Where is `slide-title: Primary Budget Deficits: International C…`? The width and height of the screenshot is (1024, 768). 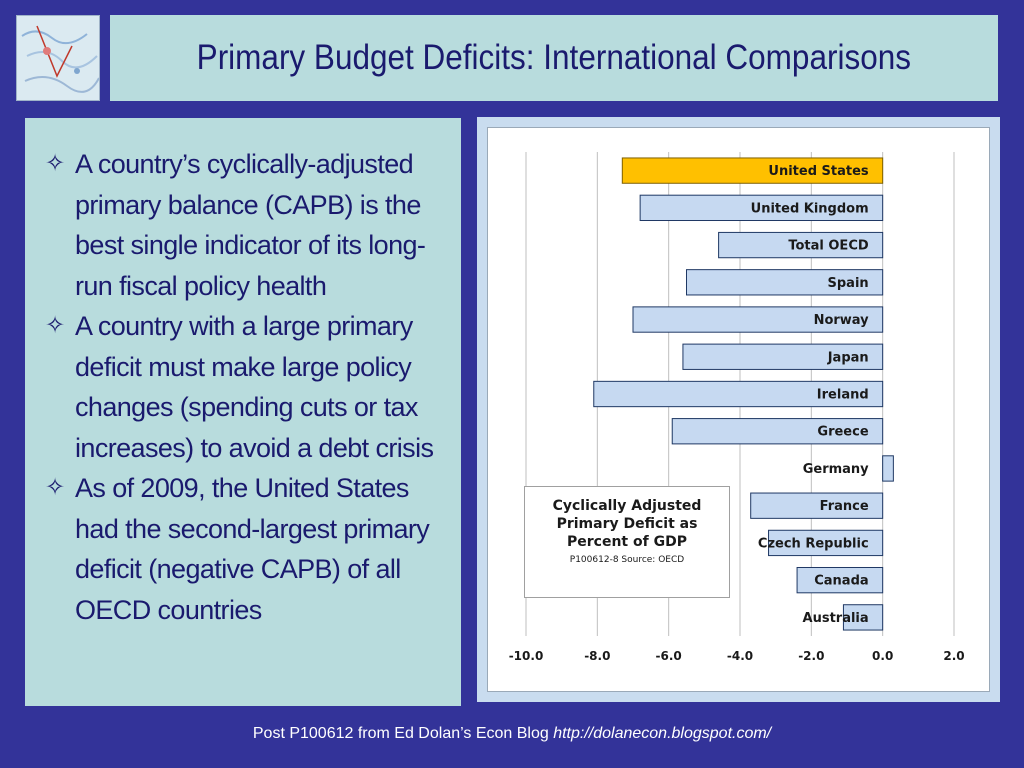
slide-title: Primary Budget Deficits: International C… is located at coordinates (554, 57).